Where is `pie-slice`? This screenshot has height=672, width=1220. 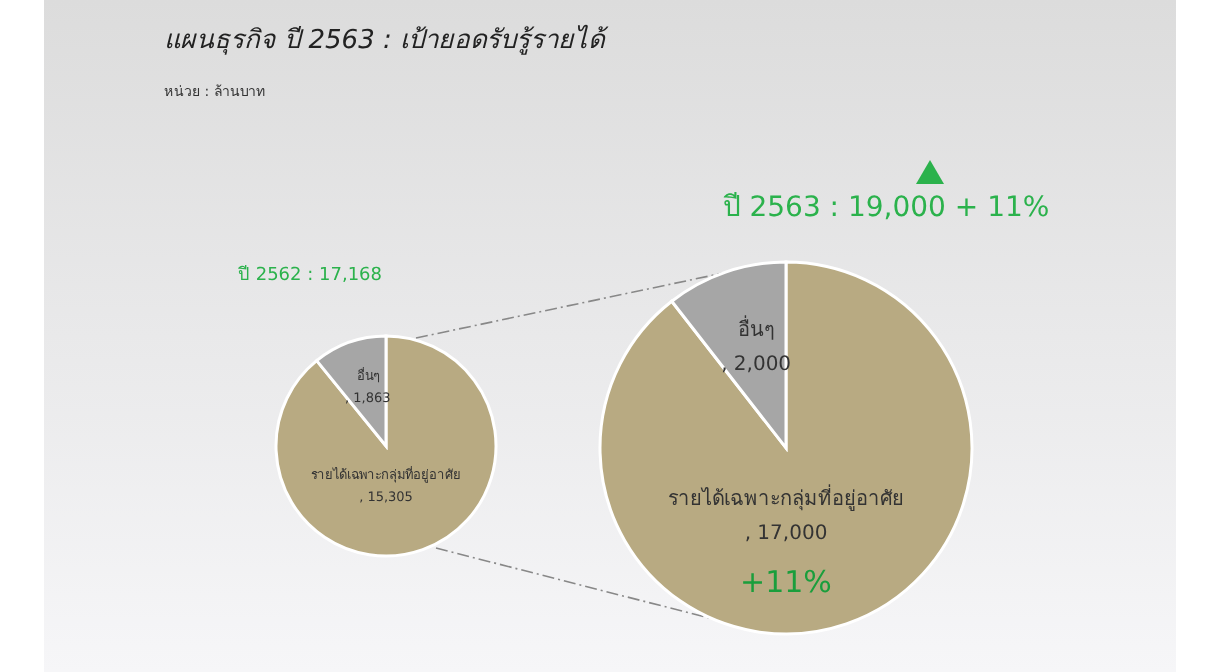
pie-slice is located at coordinates (386, 446).